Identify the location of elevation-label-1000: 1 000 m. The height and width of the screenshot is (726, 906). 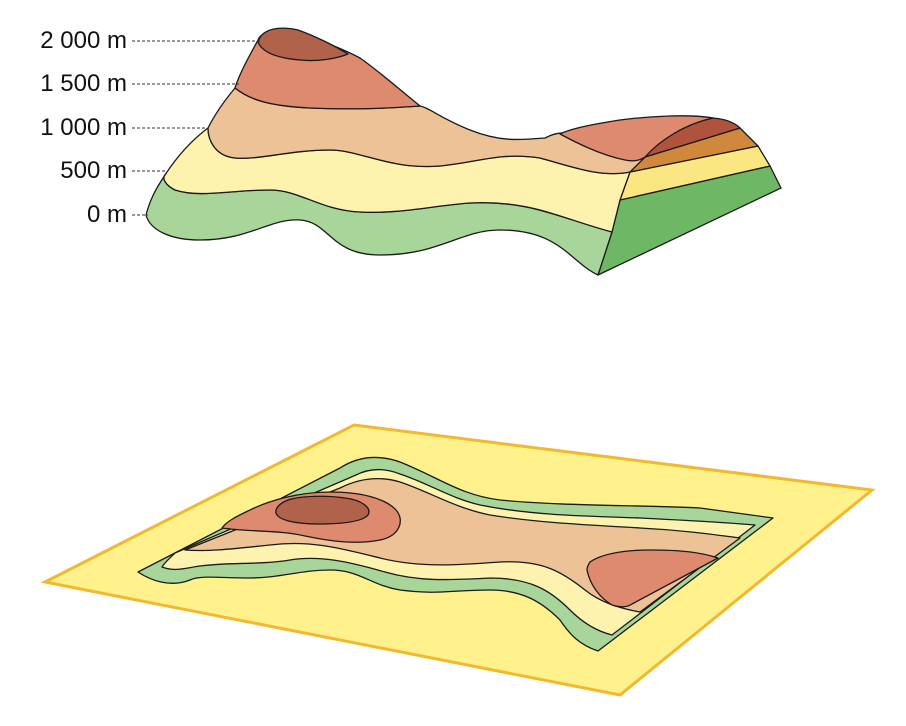
(83, 127).